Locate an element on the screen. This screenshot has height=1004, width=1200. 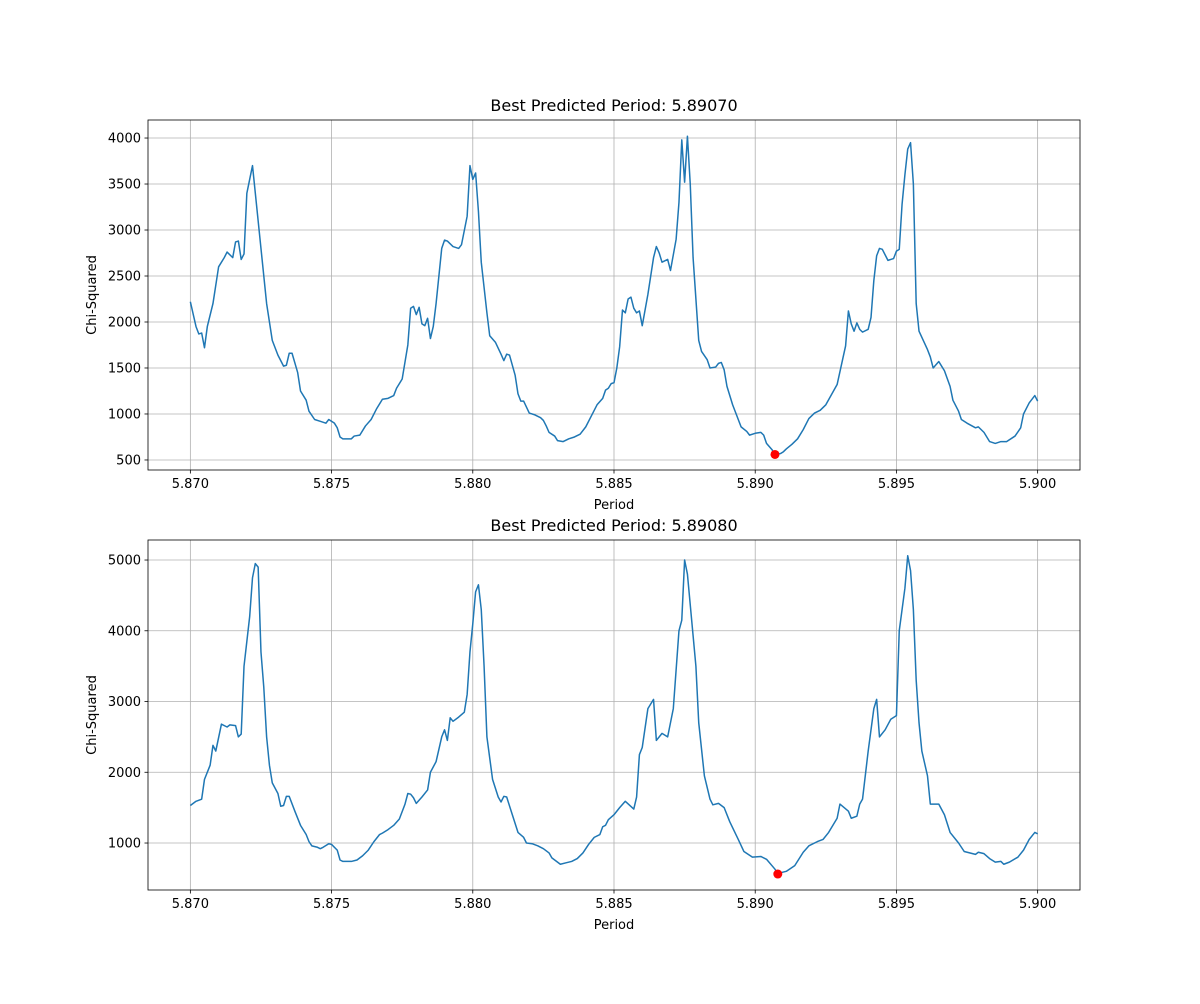
y-tick-label: 500 is located at coordinates (128, 460).